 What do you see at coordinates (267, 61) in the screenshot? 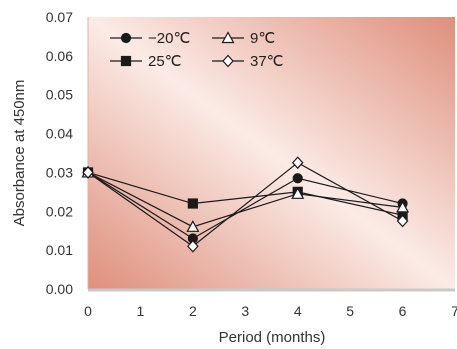
I see `legend-label: 37℃` at bounding box center [267, 61].